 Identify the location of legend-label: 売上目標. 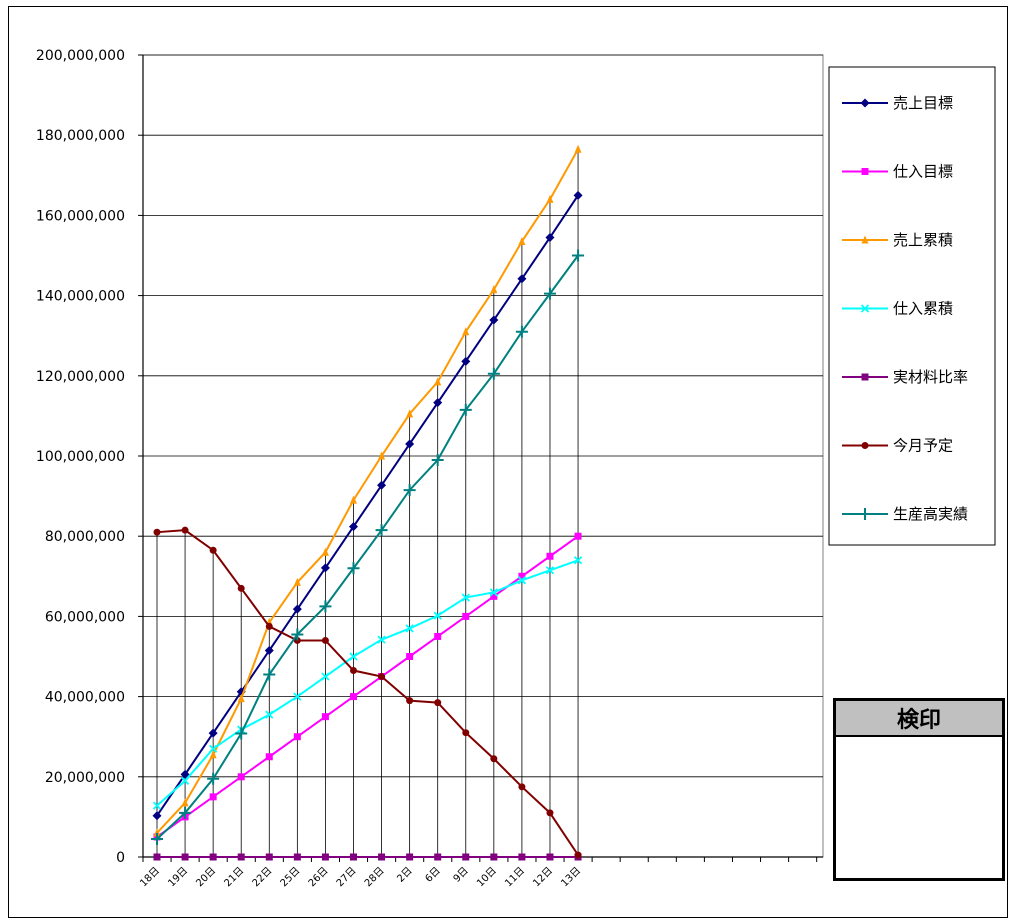
(923, 103).